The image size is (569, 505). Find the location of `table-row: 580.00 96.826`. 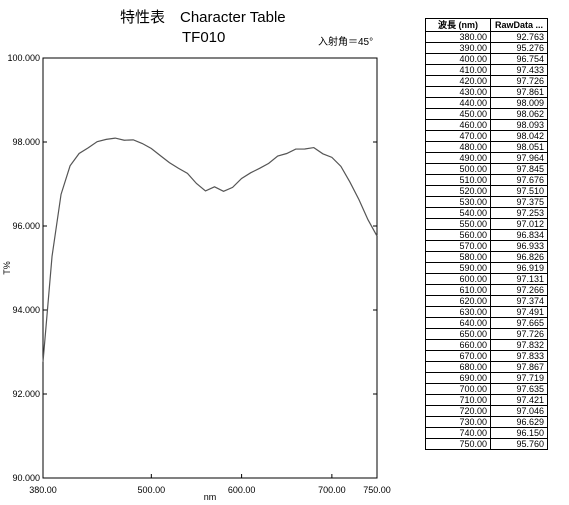

table-row: 580.00 96.826 is located at coordinates (486, 257).